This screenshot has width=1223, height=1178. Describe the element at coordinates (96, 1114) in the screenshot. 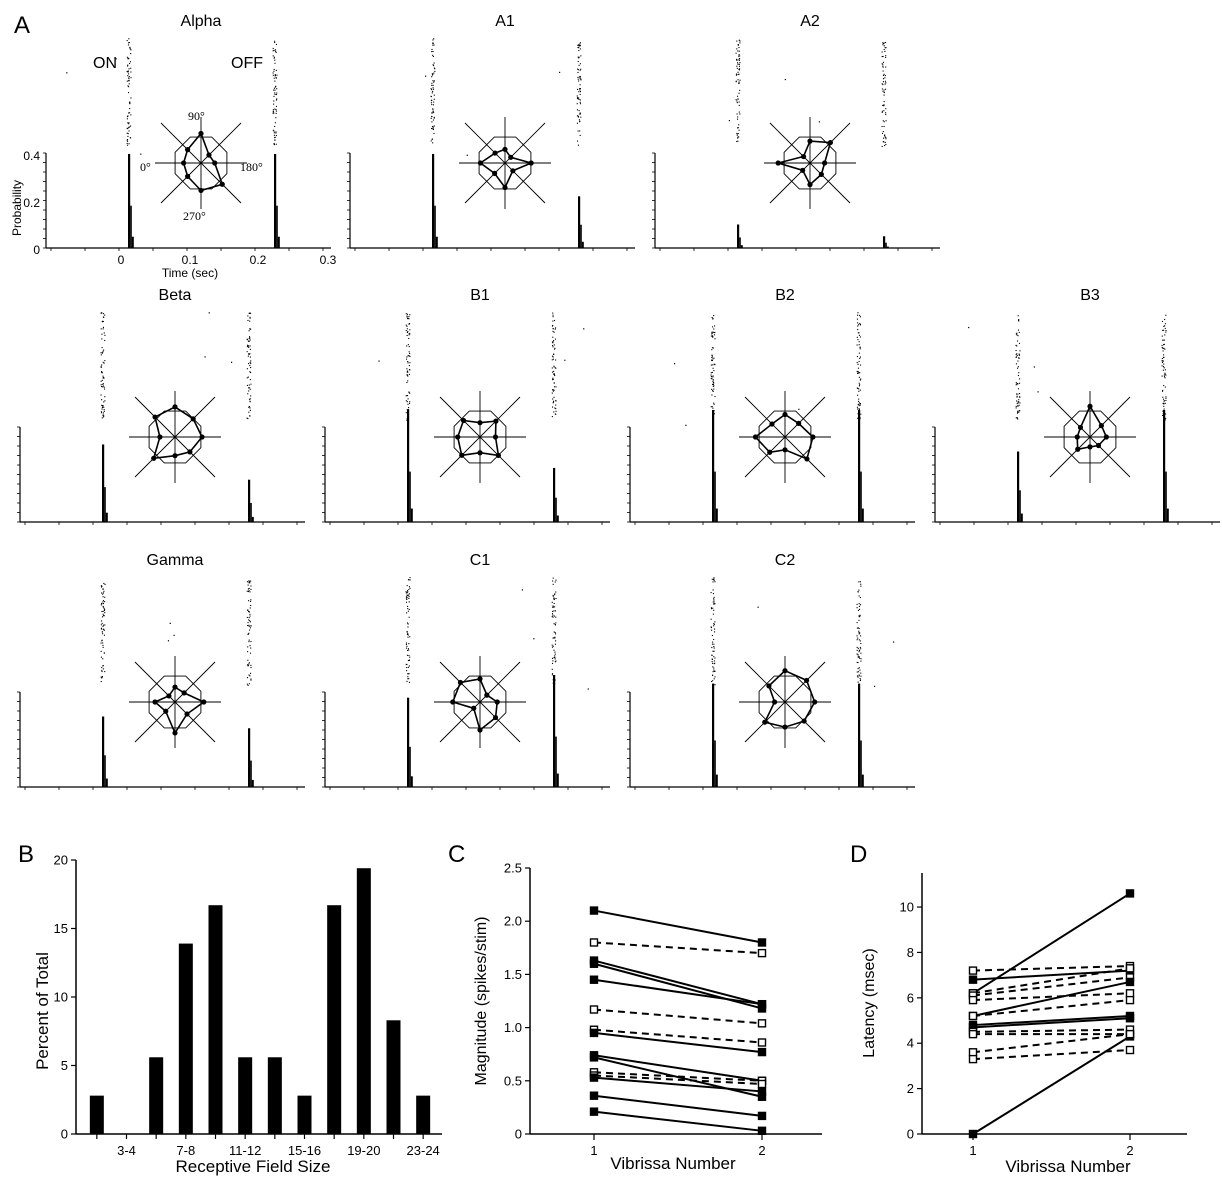

I see `panel-b-bar` at that location.